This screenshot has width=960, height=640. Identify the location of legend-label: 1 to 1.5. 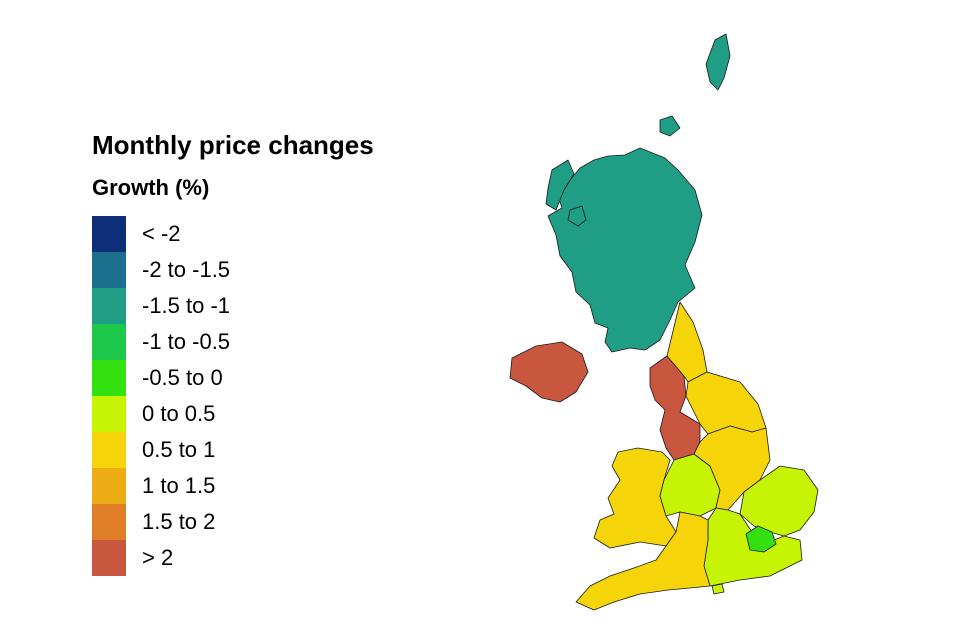
(179, 485).